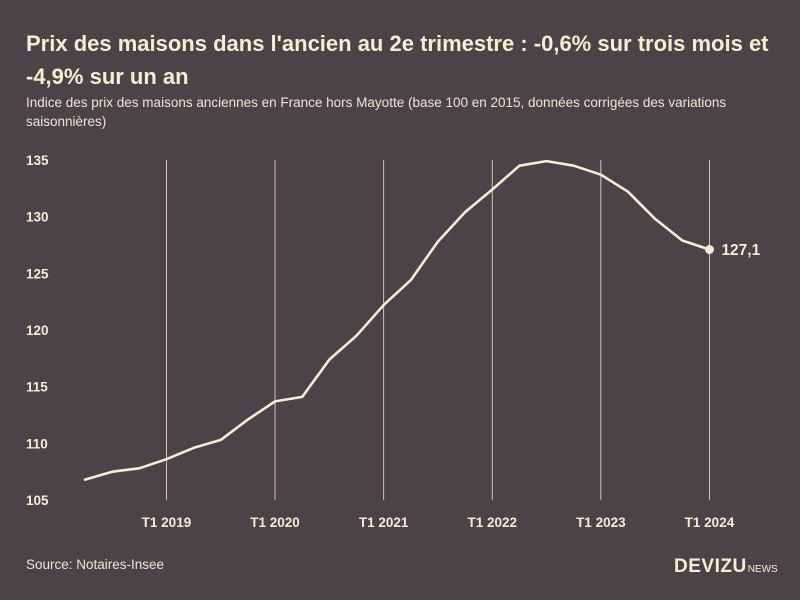 This screenshot has width=800, height=600. What do you see at coordinates (709, 250) in the screenshot?
I see `last-point-marker` at bounding box center [709, 250].